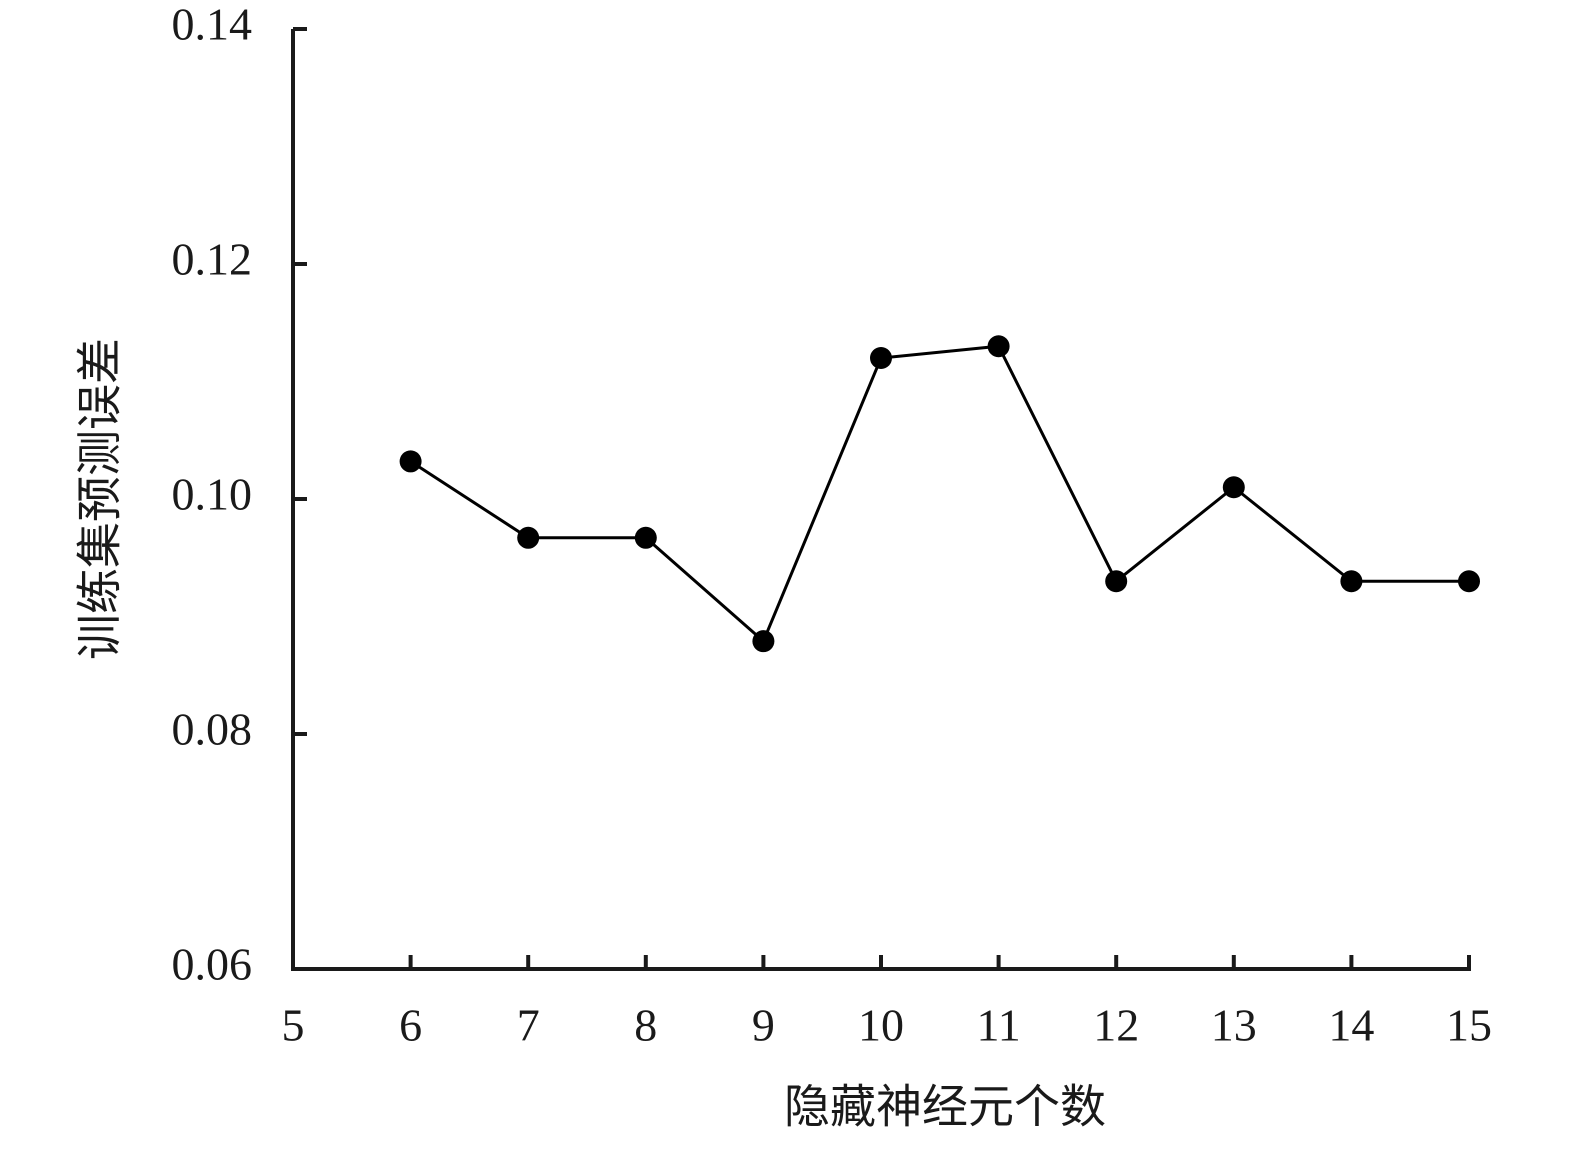  What do you see at coordinates (212, 25) in the screenshot?
I see `y-tick-label: 0.14` at bounding box center [212, 25].